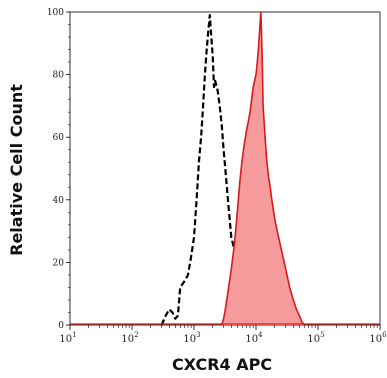 Image resolution: width=387 pixels, height=378 pixels. I want to click on y-tick-label: 40, so click(59, 201).